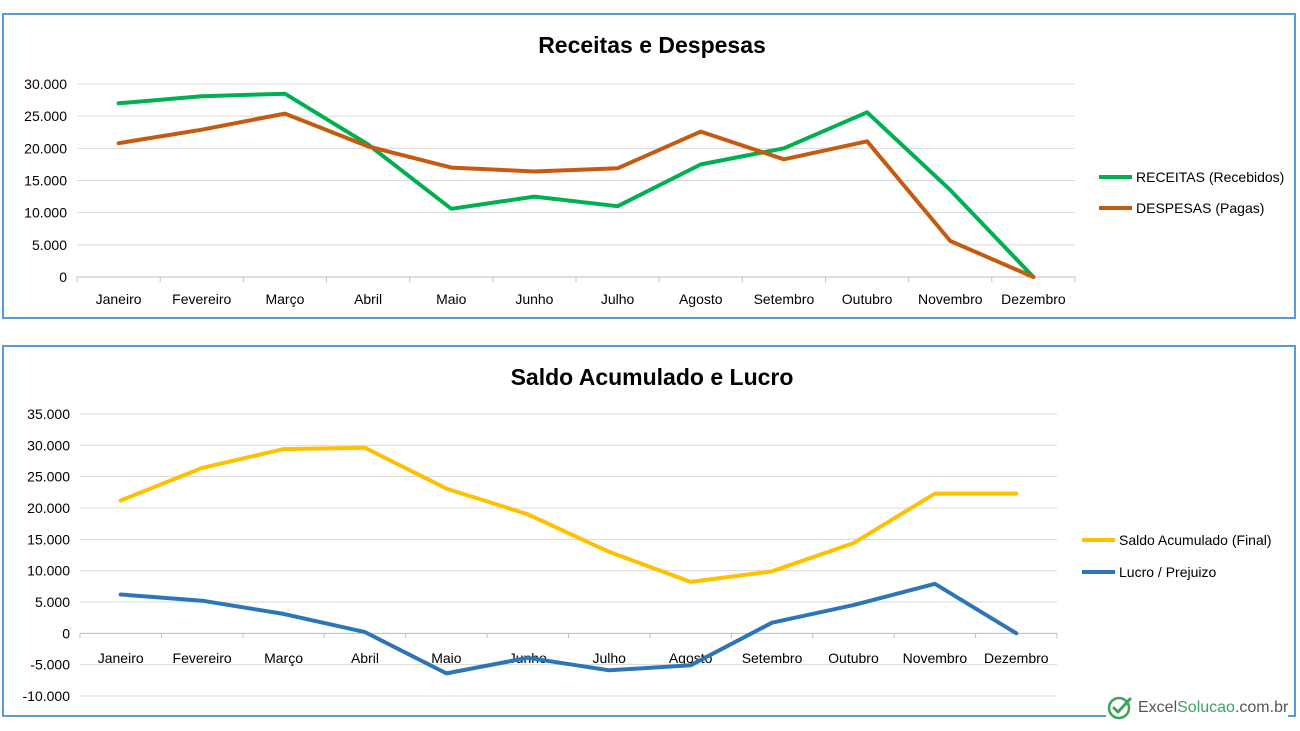  What do you see at coordinates (47, 696) in the screenshot?
I see `y-tick-label: -10.000` at bounding box center [47, 696].